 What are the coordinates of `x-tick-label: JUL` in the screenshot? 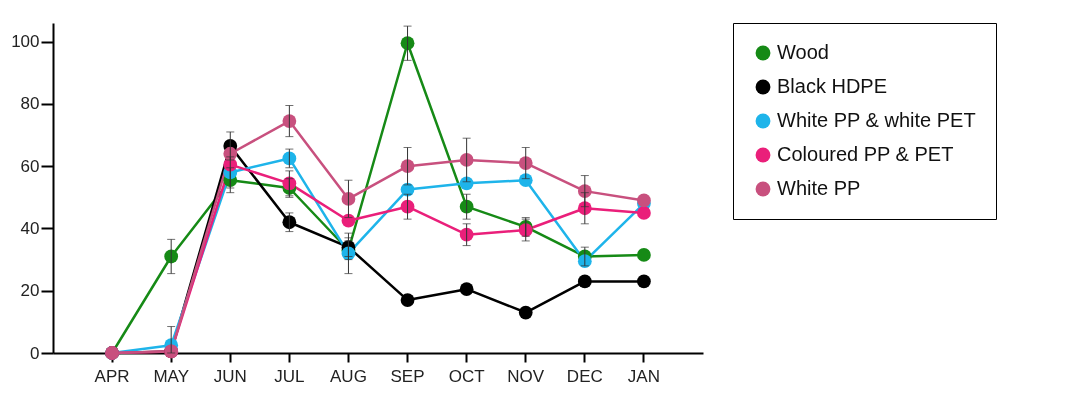 It's located at (289, 376).